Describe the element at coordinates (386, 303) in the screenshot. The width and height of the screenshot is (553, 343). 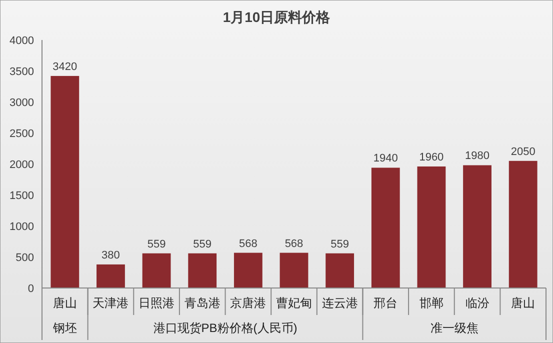
I see `x-tick-label: 邢台` at that location.